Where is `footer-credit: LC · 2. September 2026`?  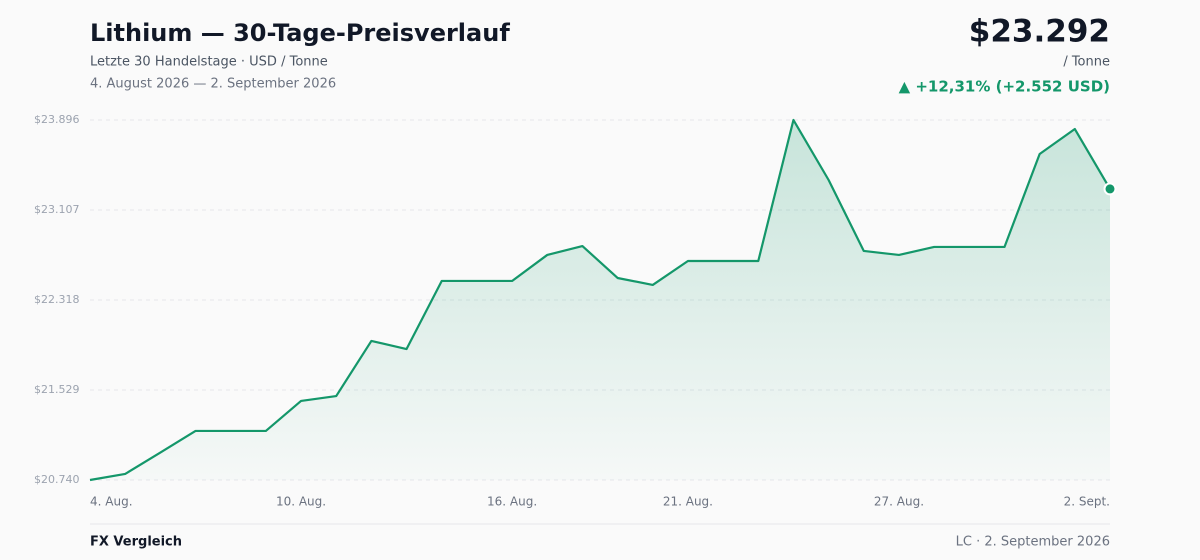 footer-credit: LC · 2. September 2026 is located at coordinates (1033, 542).